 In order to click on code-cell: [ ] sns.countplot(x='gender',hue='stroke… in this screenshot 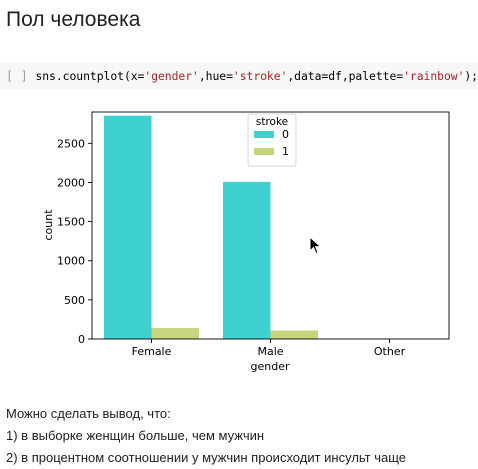, I will do `click(239, 76)`.